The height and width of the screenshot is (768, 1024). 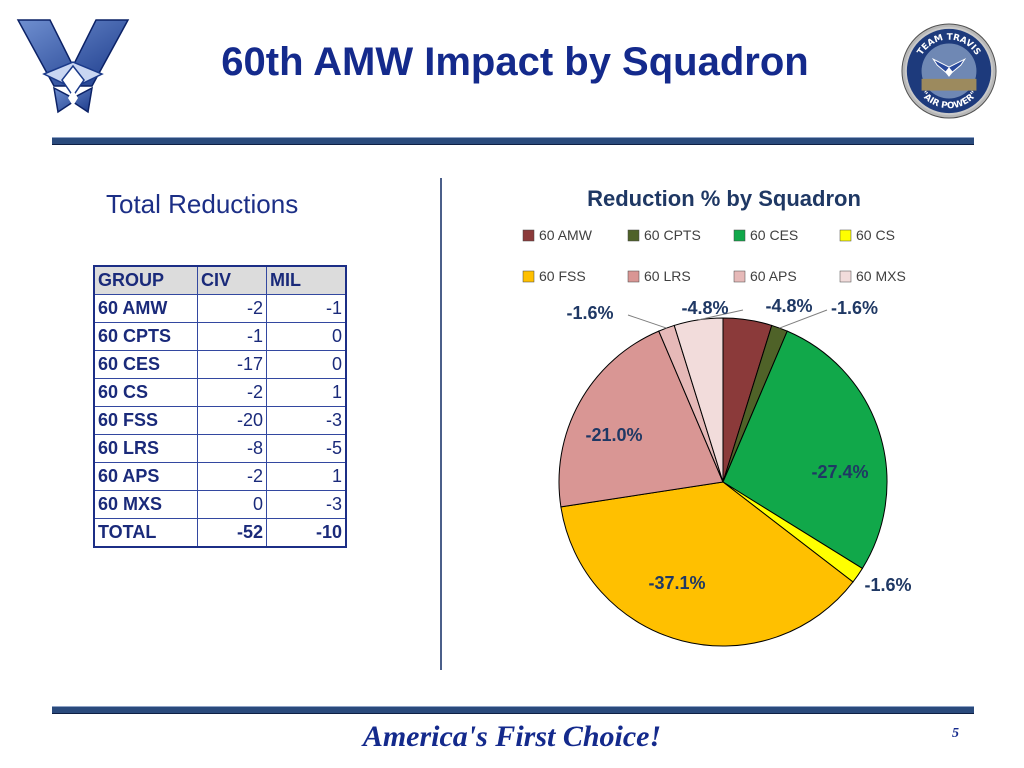 I want to click on data-label-60-aps: -1.6%, so click(x=589, y=313).